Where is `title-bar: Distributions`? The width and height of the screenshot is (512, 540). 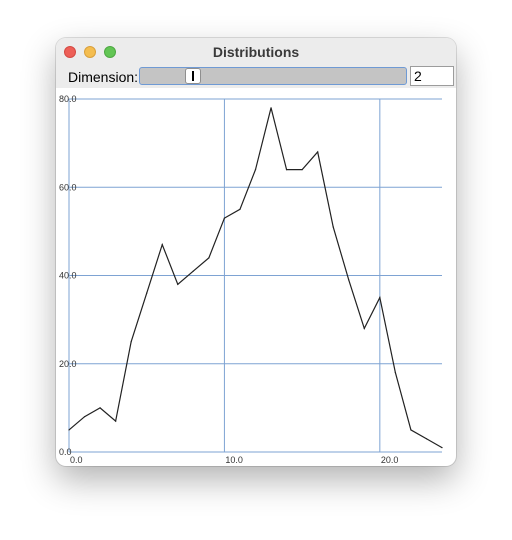 title-bar: Distributions is located at coordinates (256, 52).